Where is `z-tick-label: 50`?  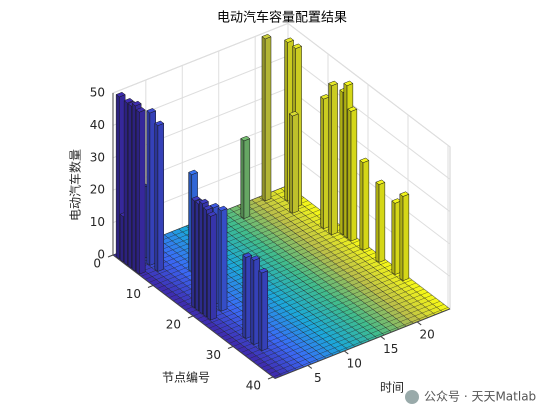 z-tick-label: 50 is located at coordinates (97, 93).